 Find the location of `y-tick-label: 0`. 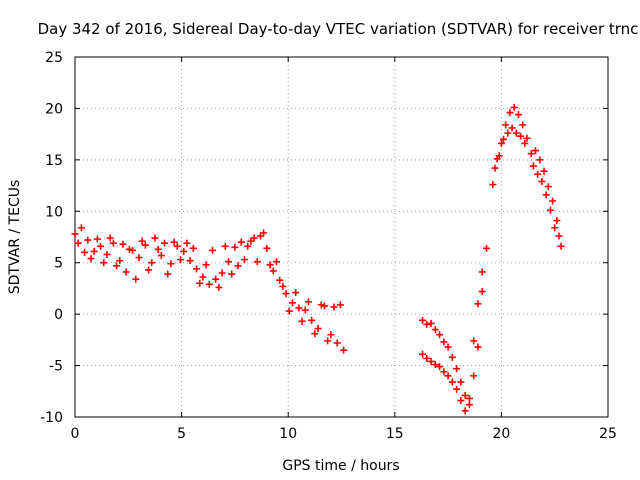

y-tick-label: 0 is located at coordinates (58, 315).